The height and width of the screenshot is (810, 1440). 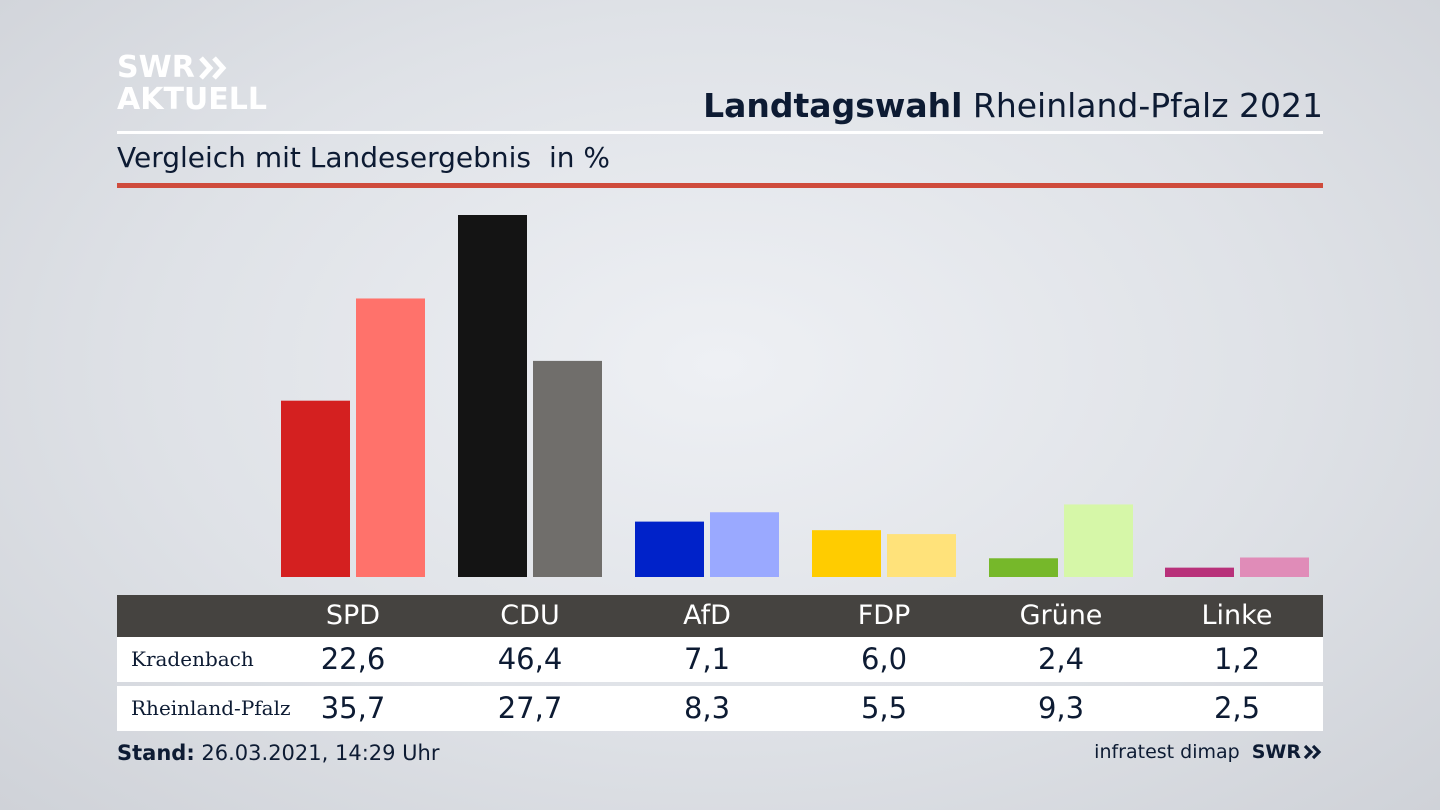 I want to click on table-row: Kradenbach 22,6 46,4 7,1 6,0 2,4 1,2, so click(x=720, y=659).